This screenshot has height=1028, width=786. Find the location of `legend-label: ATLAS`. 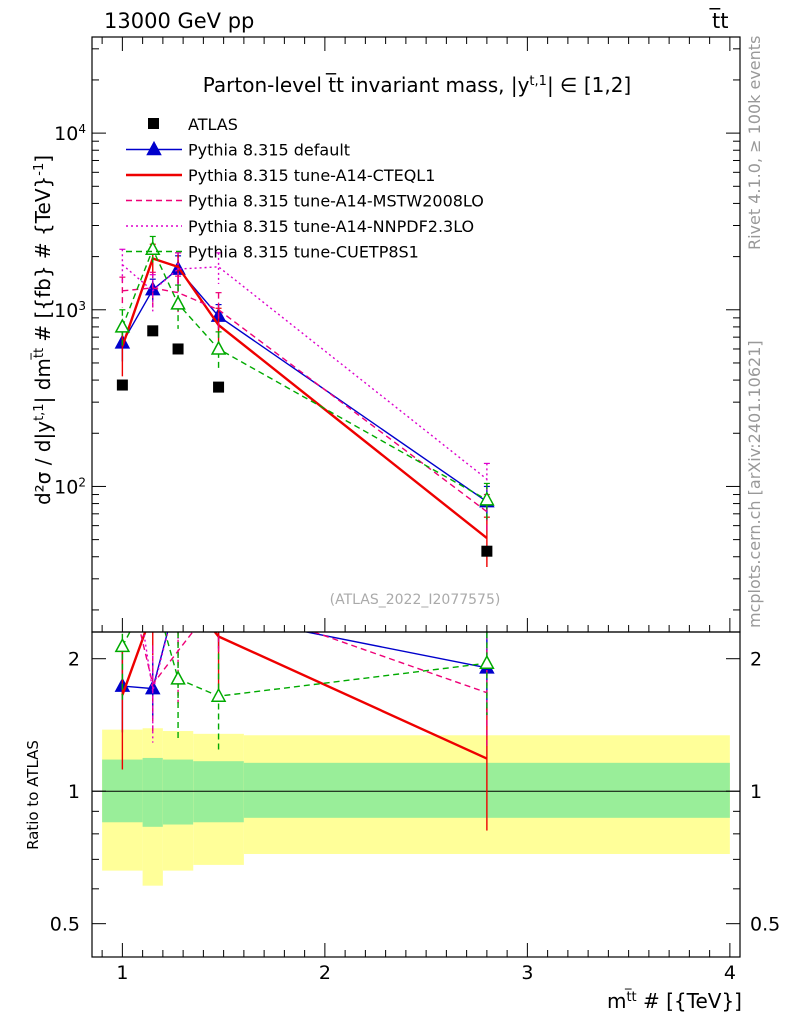

legend-label: ATLAS is located at coordinates (213, 124).